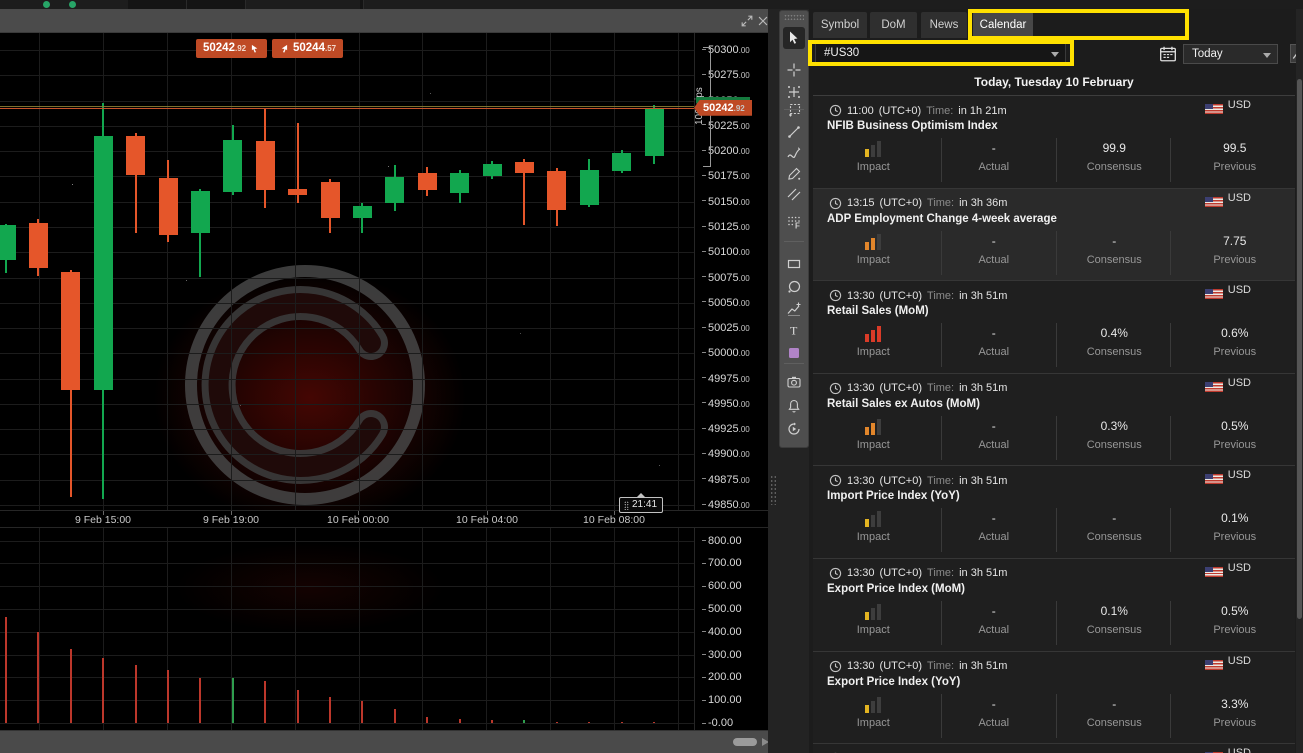 The width and height of the screenshot is (1303, 753). Describe the element at coordinates (1114, 619) in the screenshot. I see `consensus-cell: 0.1% Consensus` at that location.